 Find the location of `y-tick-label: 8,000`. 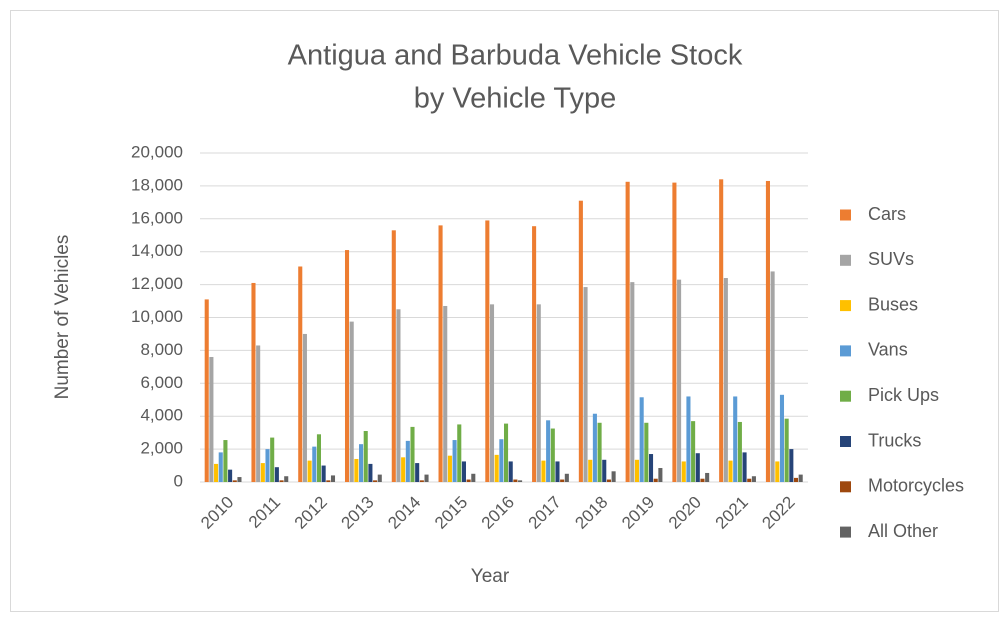

y-tick-label: 8,000 is located at coordinates (161, 349).